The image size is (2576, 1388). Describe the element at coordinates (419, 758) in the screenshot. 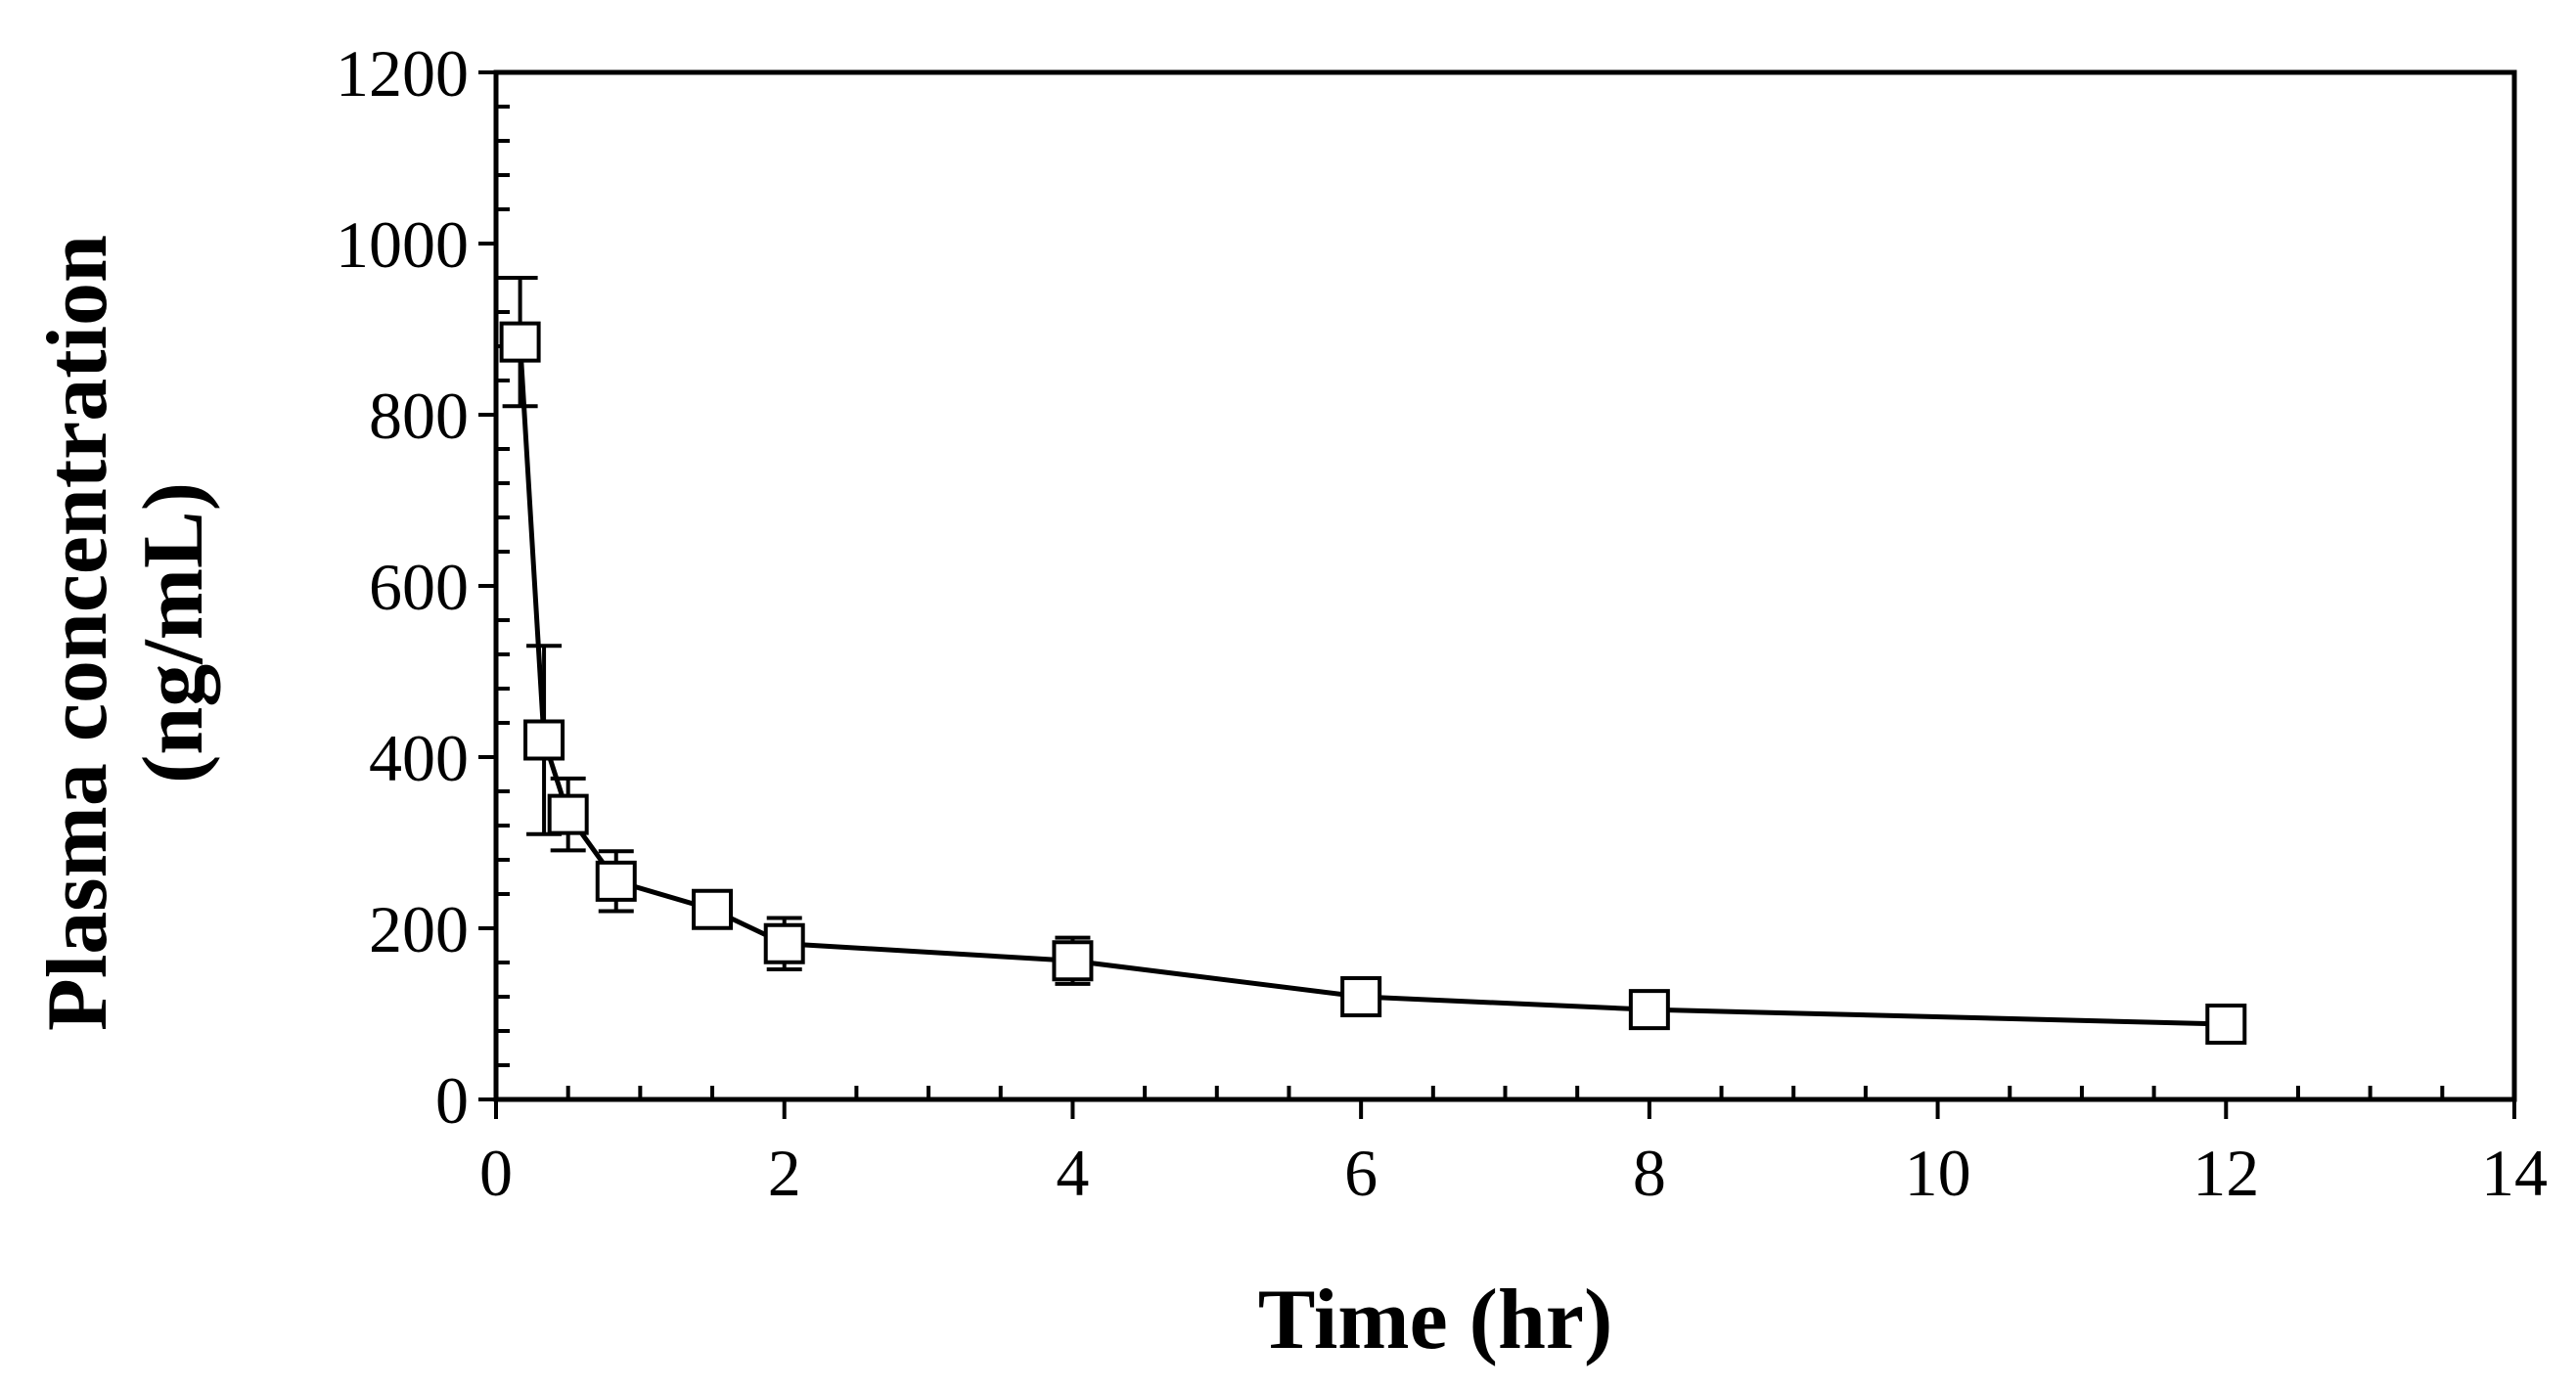

I see `y-tick-label: 400` at that location.